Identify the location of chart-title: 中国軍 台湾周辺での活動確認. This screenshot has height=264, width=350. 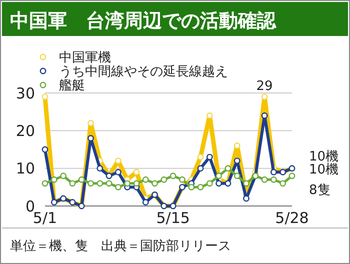
(143, 21).